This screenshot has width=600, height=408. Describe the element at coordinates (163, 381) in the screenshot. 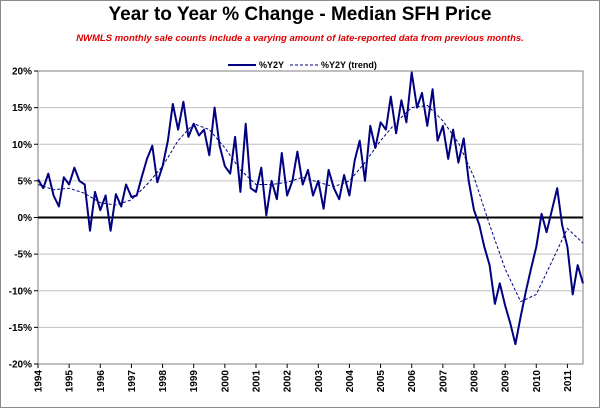

I see `x-tick-label: 1998` at that location.